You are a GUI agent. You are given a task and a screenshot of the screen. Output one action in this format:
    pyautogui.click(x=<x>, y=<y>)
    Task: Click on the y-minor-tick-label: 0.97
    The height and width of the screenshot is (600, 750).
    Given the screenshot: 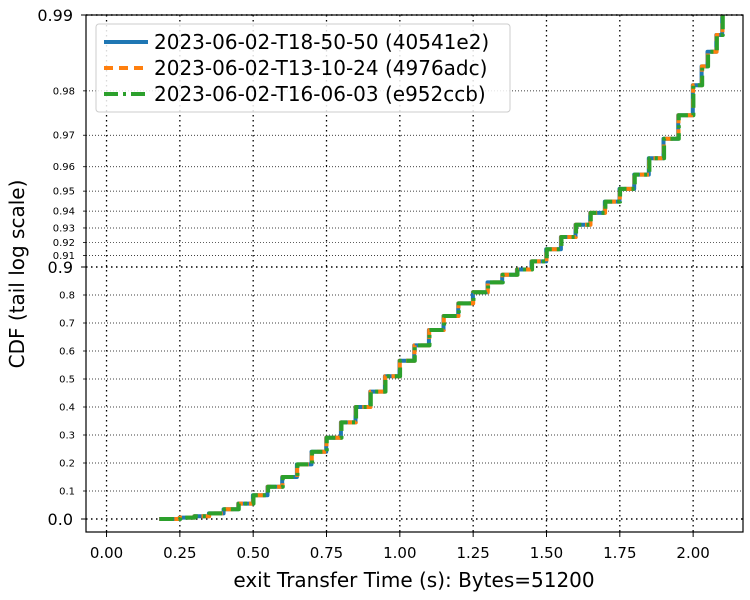 What is the action you would take?
    pyautogui.click(x=64, y=136)
    